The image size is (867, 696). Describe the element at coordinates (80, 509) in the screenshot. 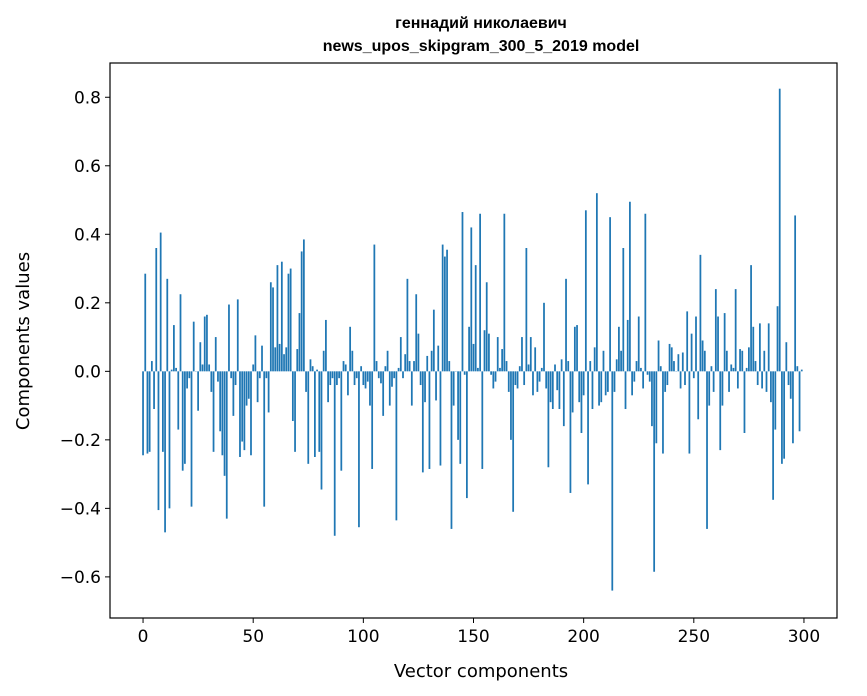

I see `y-tick-label: −0.4` at that location.